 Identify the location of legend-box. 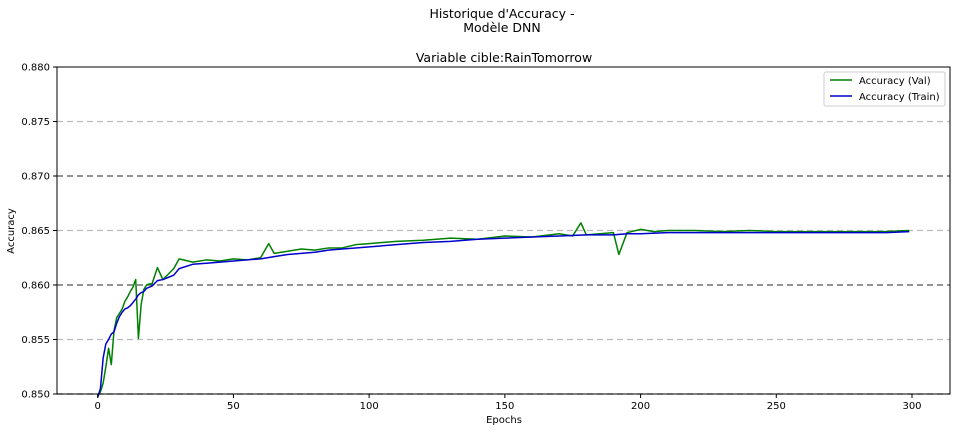
(884, 89).